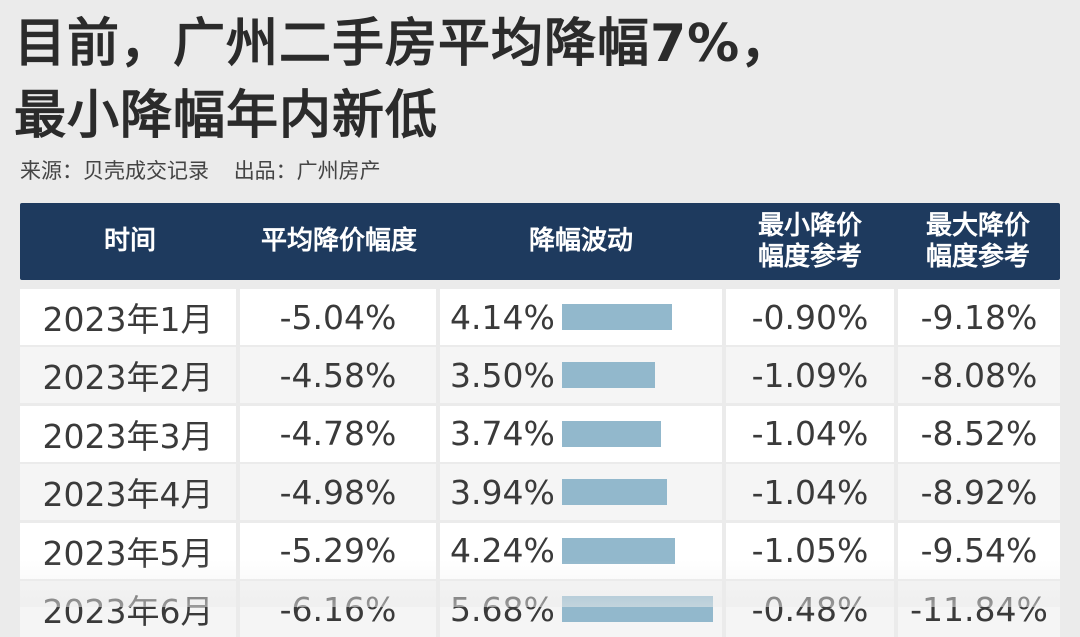 This screenshot has width=1080, height=637. Describe the element at coordinates (979, 492) in the screenshot. I see `cell-max: -8.92%` at that location.